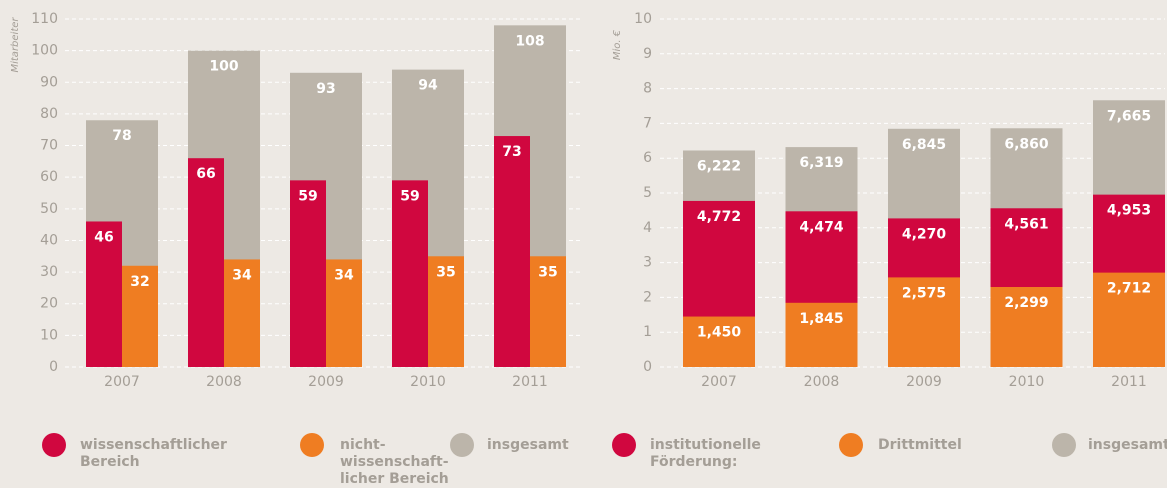  What do you see at coordinates (49, 82) in the screenshot?
I see `y-tick-label: 90` at bounding box center [49, 82].